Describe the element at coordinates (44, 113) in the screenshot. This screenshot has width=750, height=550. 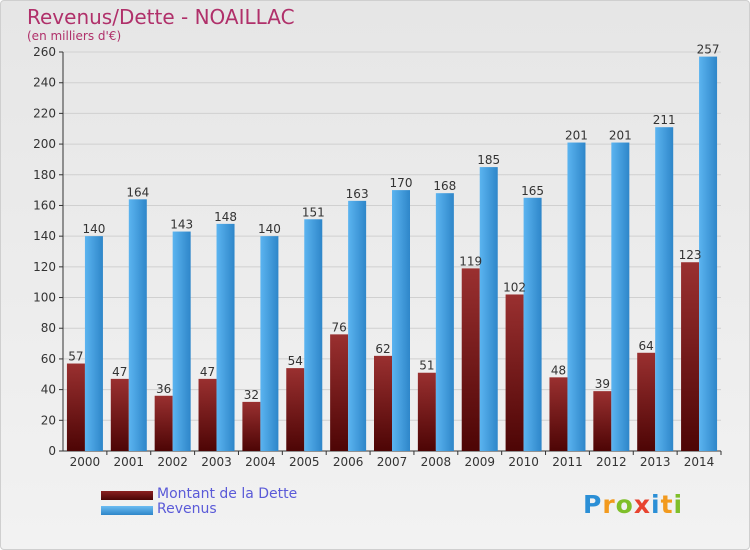
I see `y-tick-label: 220` at that location.